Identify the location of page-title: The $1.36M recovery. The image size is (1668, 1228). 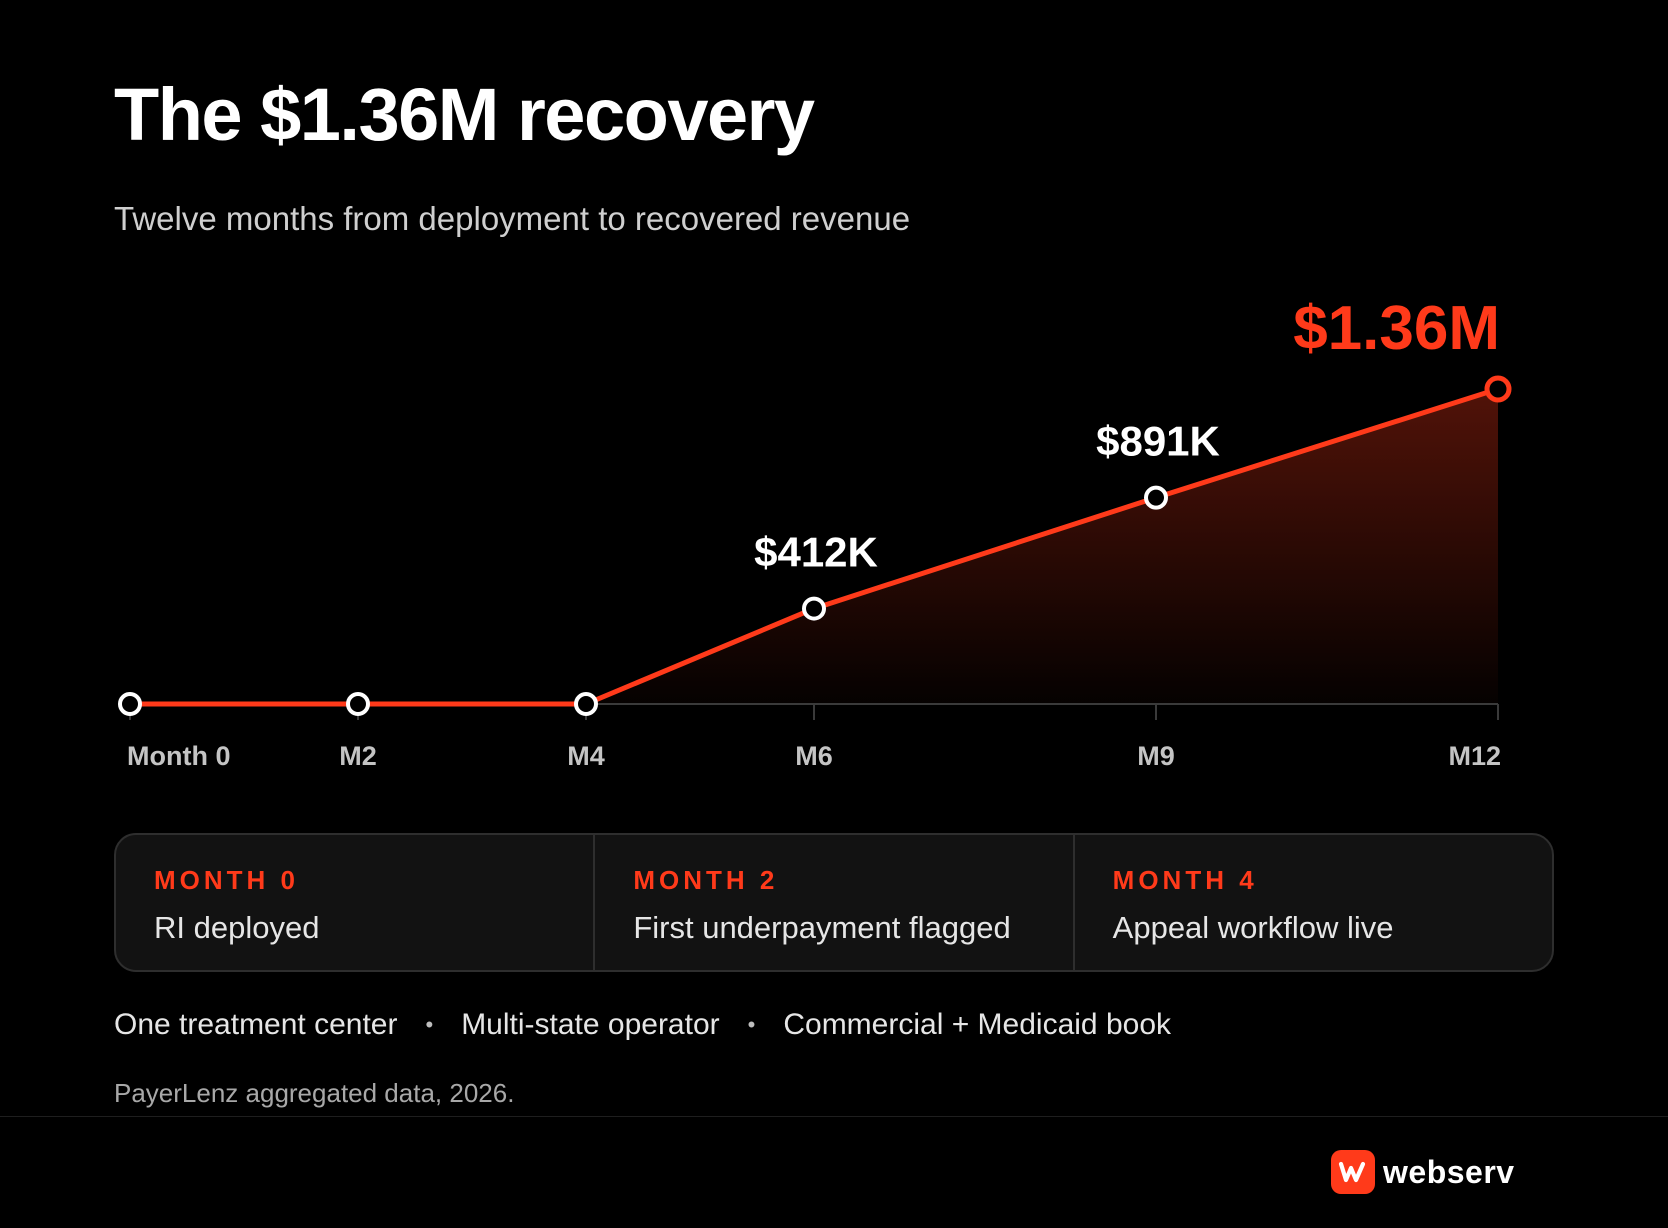
(464, 114).